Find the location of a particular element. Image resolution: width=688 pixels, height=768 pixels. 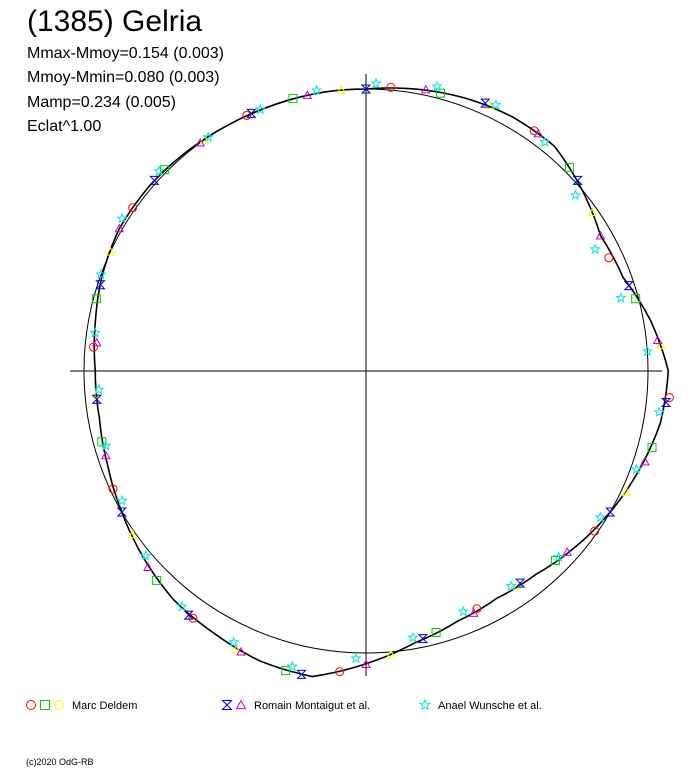

legend-label: Romain Montaigut et al. is located at coordinates (312, 706).